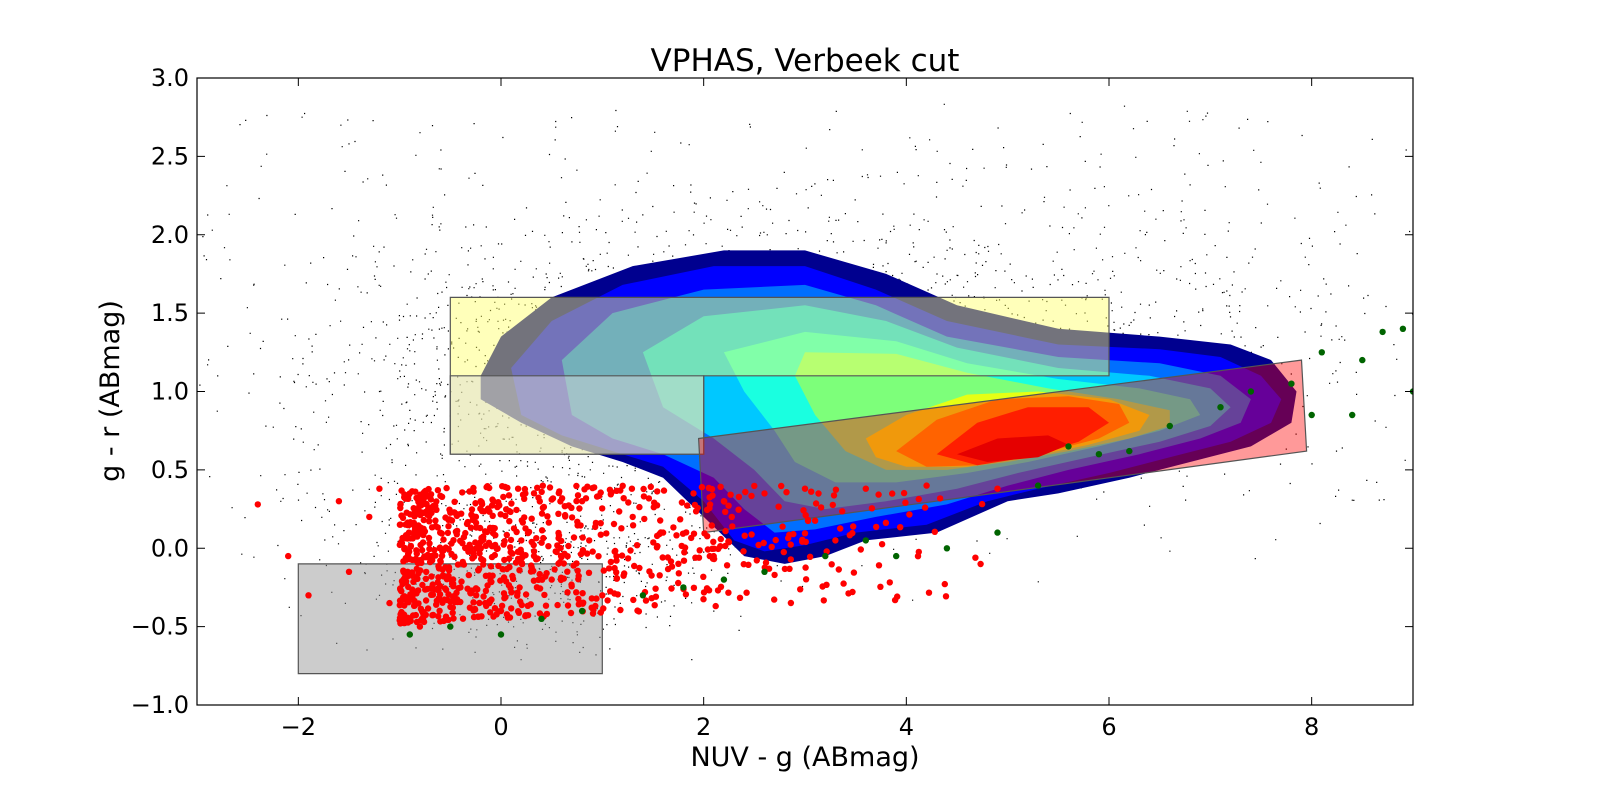  What do you see at coordinates (160, 627) in the screenshot?
I see `y-tick-label: −0.5` at bounding box center [160, 627].